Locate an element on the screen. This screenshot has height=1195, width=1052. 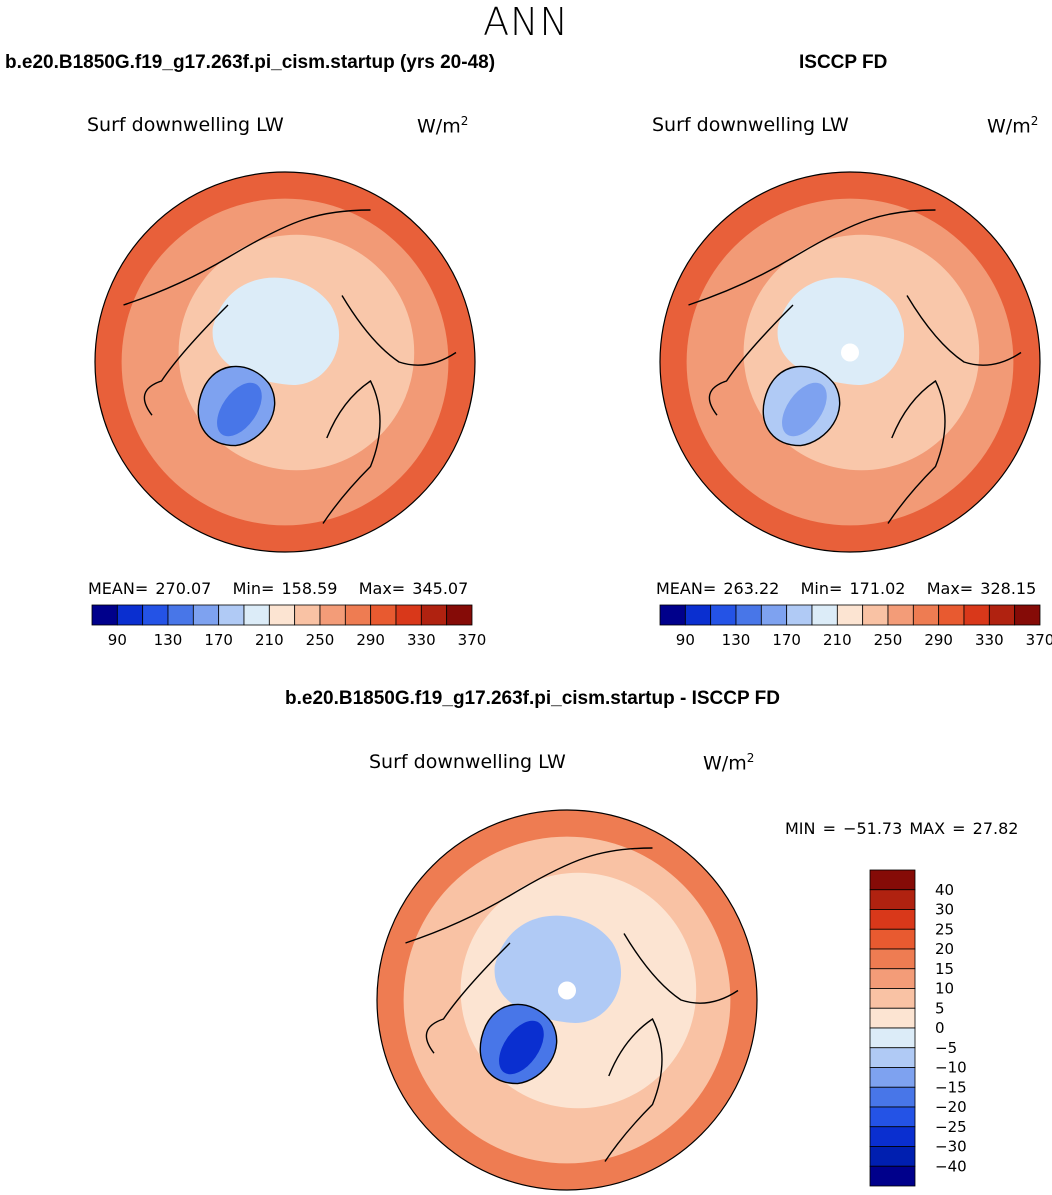
colorbar-tick-label: 10 is located at coordinates (944, 989).